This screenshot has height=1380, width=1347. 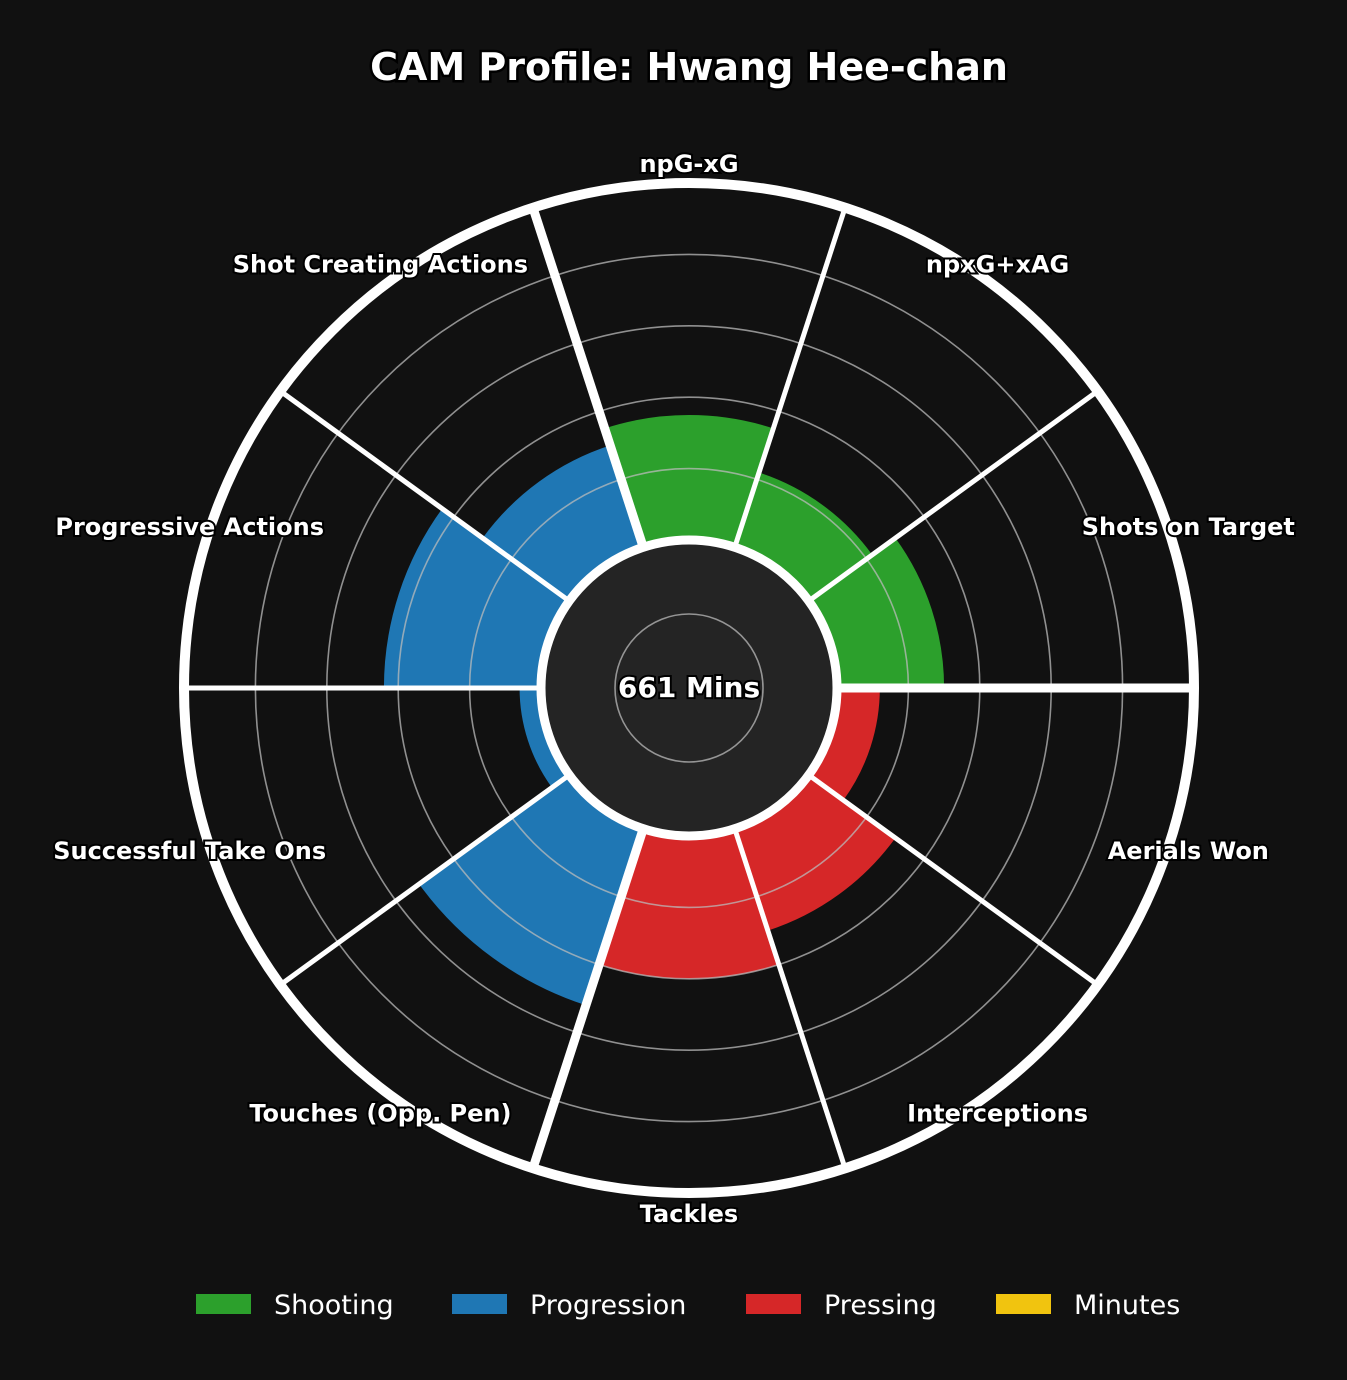 I want to click on bar-tackles, so click(x=689, y=903).